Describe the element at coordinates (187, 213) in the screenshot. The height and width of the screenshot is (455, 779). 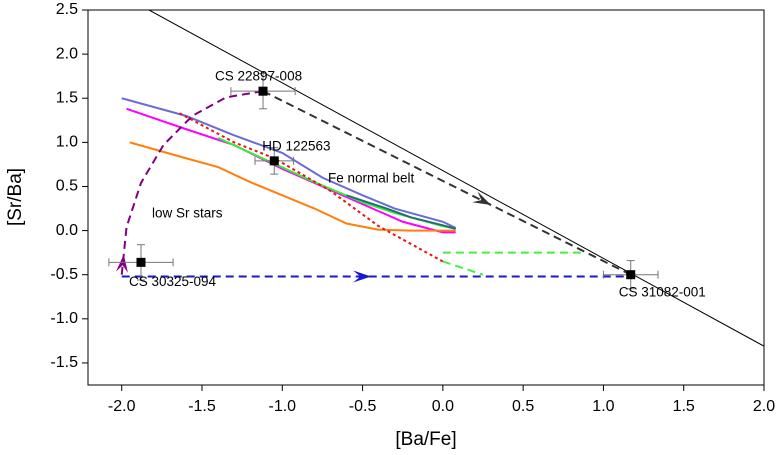
I see `annotation: low Sr stars` at that location.